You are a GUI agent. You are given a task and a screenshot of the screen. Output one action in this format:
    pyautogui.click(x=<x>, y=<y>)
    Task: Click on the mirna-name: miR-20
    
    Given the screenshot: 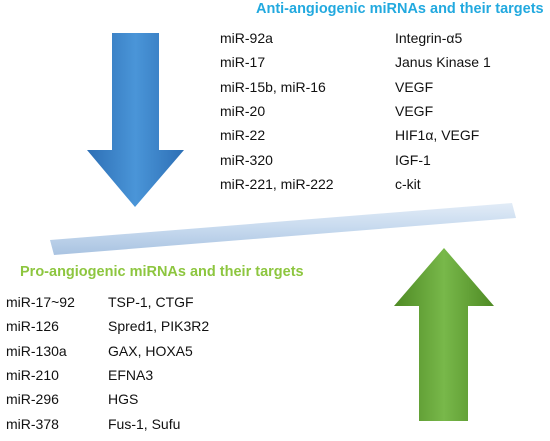 What is the action you would take?
    pyautogui.click(x=243, y=111)
    